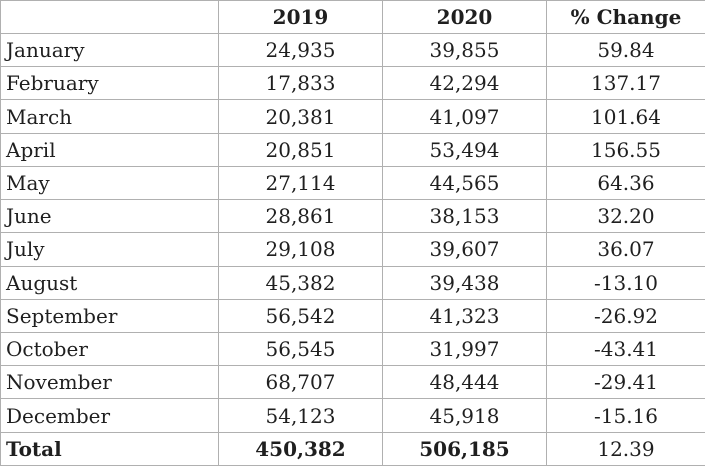 This screenshot has width=705, height=466. I want to click on pct-change-cell: -43.41, so click(625, 349).